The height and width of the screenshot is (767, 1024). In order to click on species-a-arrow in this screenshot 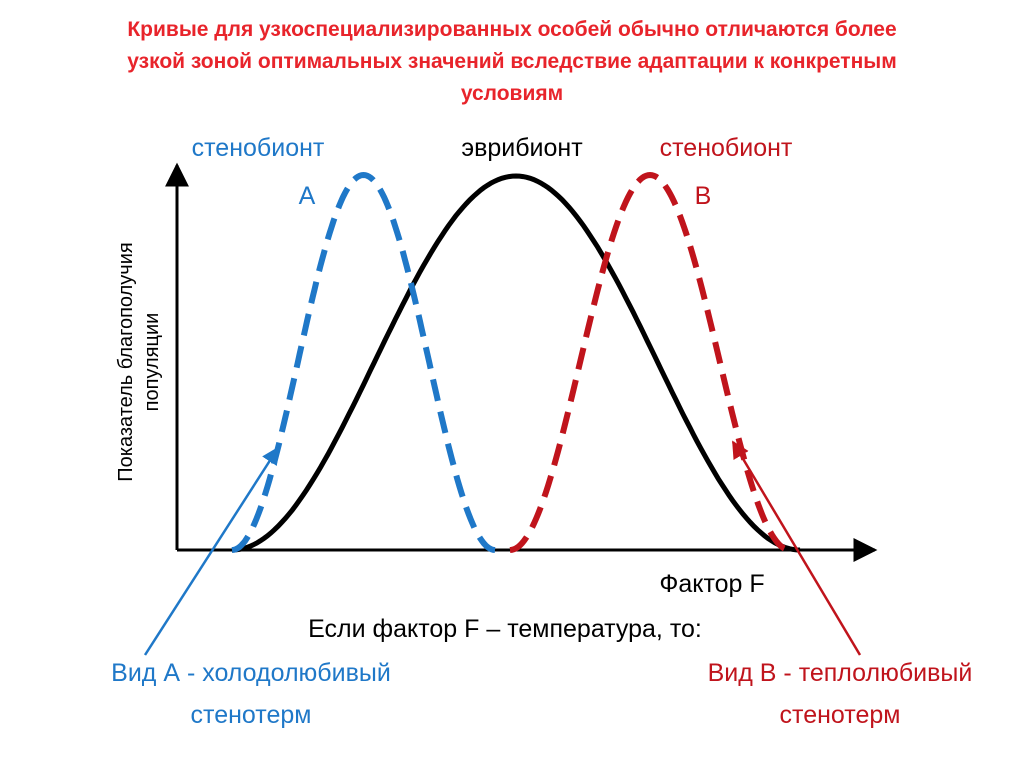, I will do `click(211, 551)`.